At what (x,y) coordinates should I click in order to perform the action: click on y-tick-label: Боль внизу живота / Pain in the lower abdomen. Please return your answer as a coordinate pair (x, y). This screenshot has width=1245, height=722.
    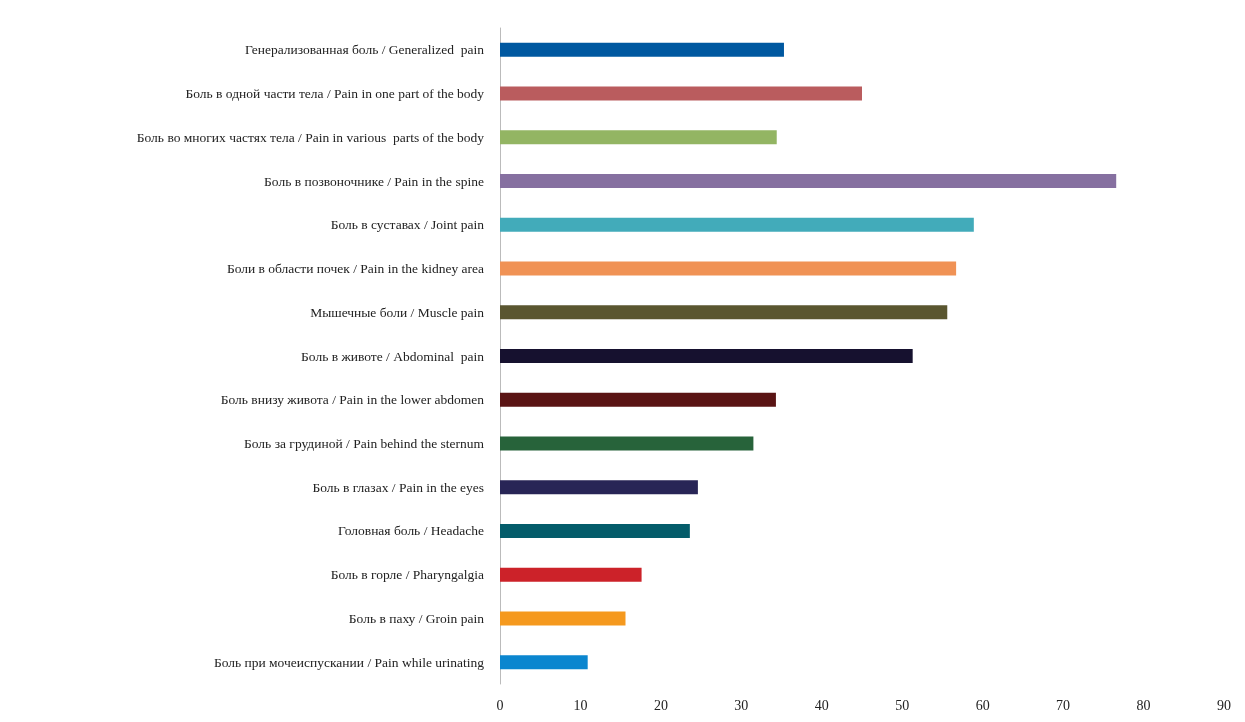
    Looking at the image, I should click on (352, 400).